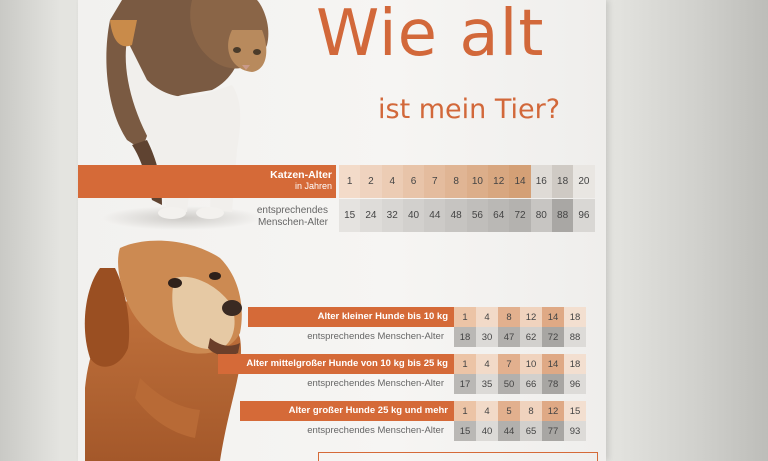  What do you see at coordinates (531, 317) in the screenshot?
I see `small-dog-age-cell: 12` at bounding box center [531, 317].